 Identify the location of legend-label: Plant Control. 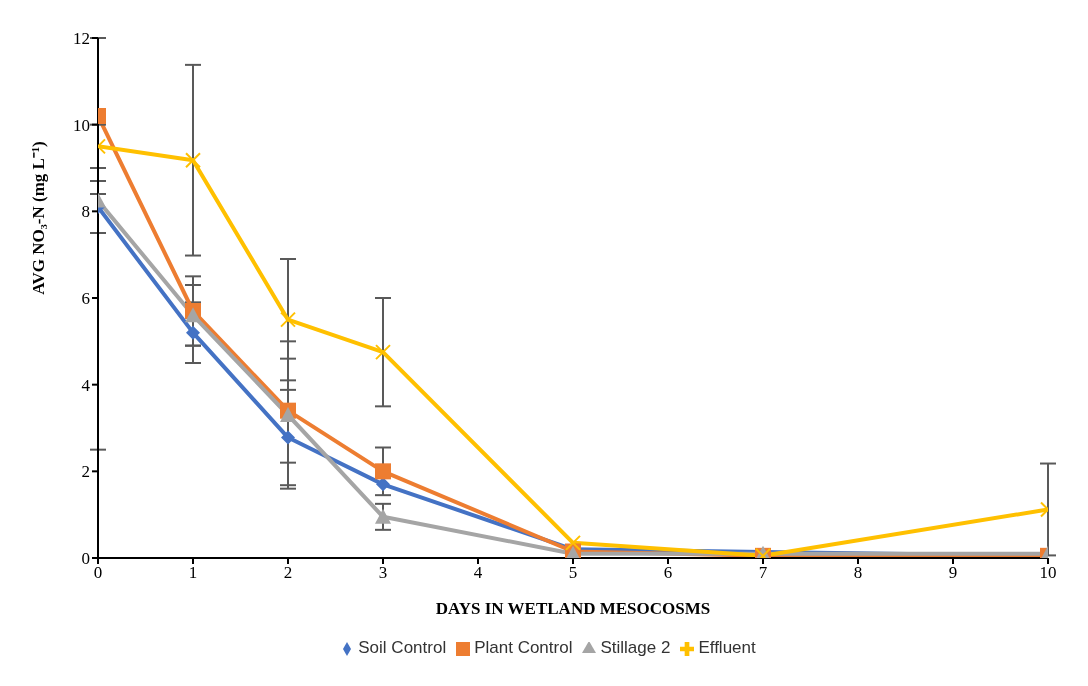
(523, 647).